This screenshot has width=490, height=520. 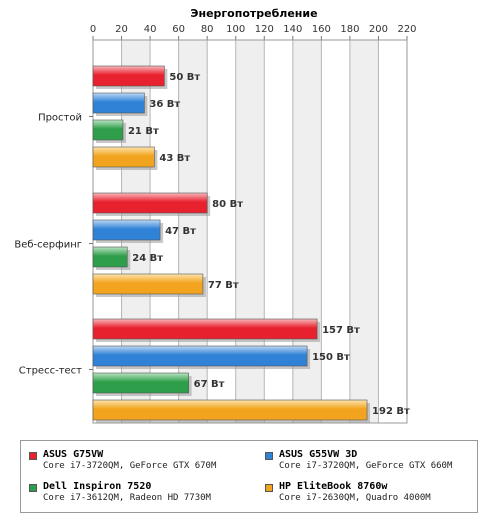 I want to click on data-label: 50 Вт, so click(x=184, y=77).